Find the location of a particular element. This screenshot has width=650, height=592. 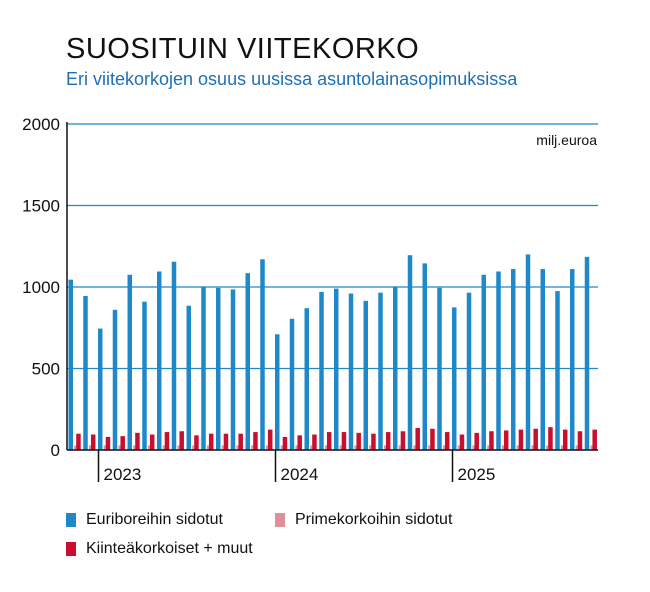

legend-swatch-fixed is located at coordinates (71, 549).